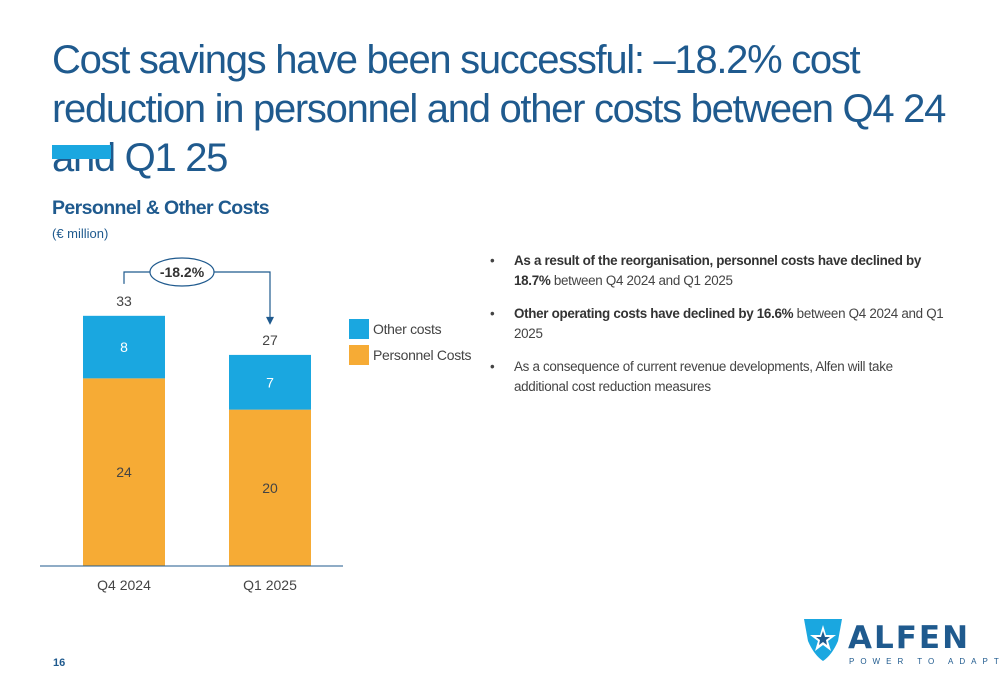 The width and height of the screenshot is (1000, 685). I want to click on total-label: 33, so click(124, 301).